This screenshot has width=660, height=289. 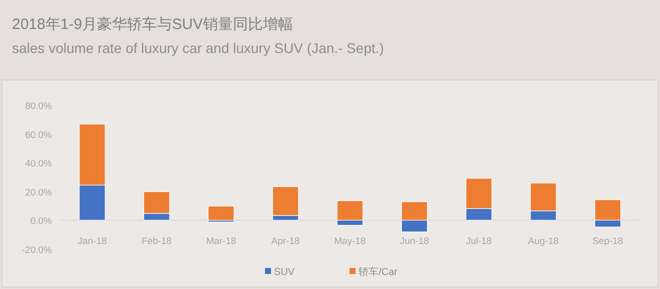 What do you see at coordinates (479, 242) in the screenshot?
I see `x-tick-label: Jul-18` at bounding box center [479, 242].